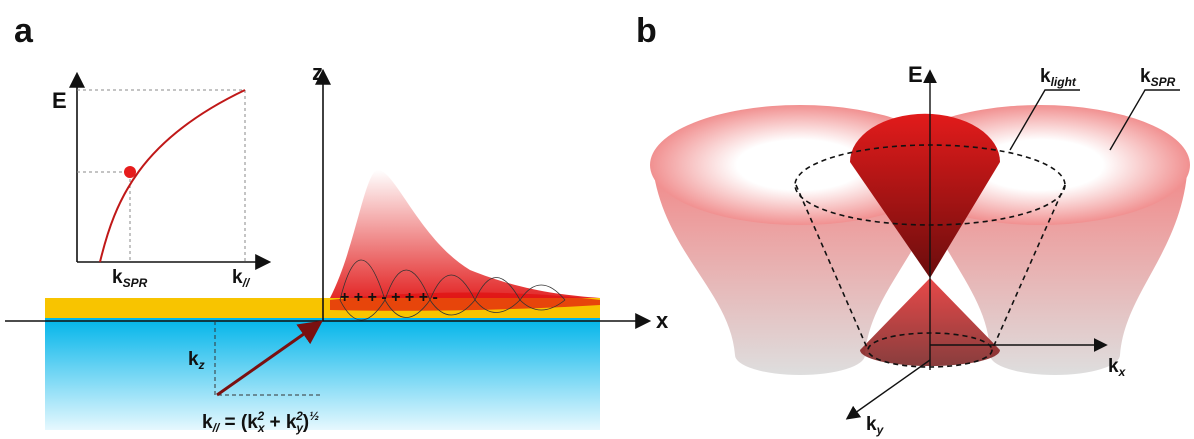 The image size is (1194, 439). What do you see at coordinates (1117, 367) in the screenshot?
I see `kx-label: kx` at bounding box center [1117, 367].